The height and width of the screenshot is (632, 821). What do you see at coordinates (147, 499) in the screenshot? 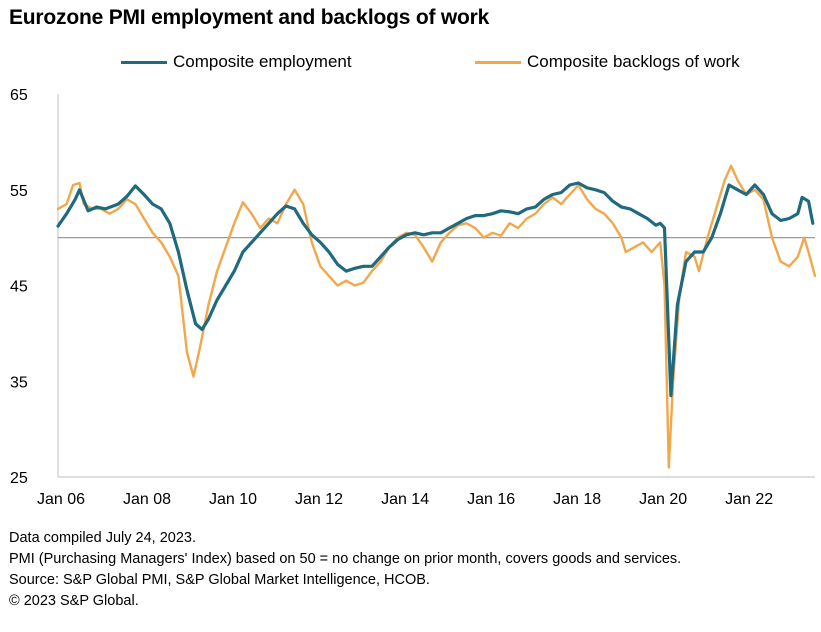
I see `x-tick-label: Jan 08` at bounding box center [147, 499].